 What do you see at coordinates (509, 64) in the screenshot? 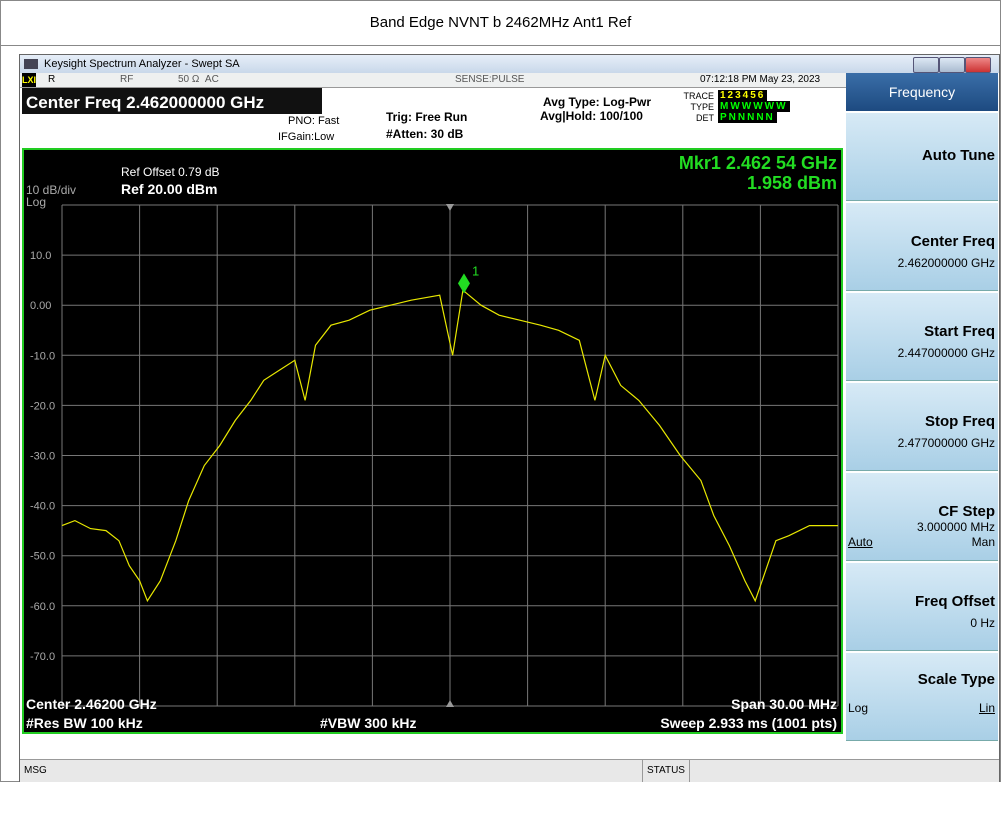
I see `window-titlebar: Keysight Spectrum Analyzer - Swept SA` at bounding box center [509, 64].